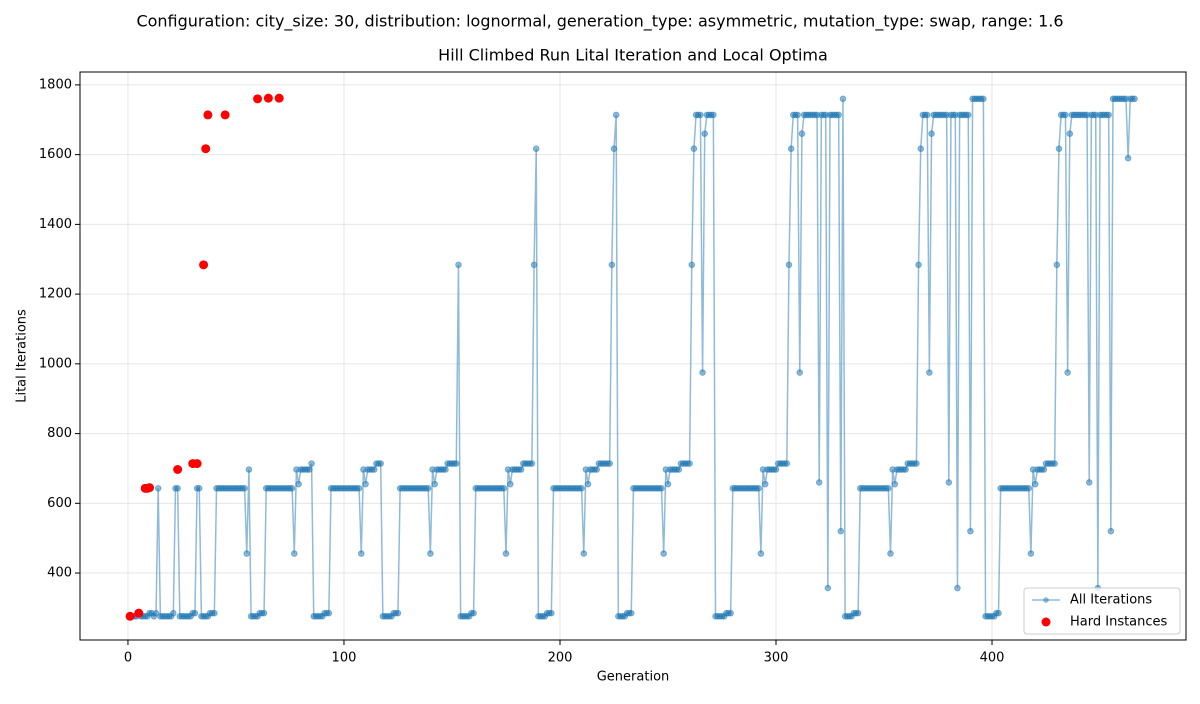  I want to click on legend-box, so click(1102, 611).